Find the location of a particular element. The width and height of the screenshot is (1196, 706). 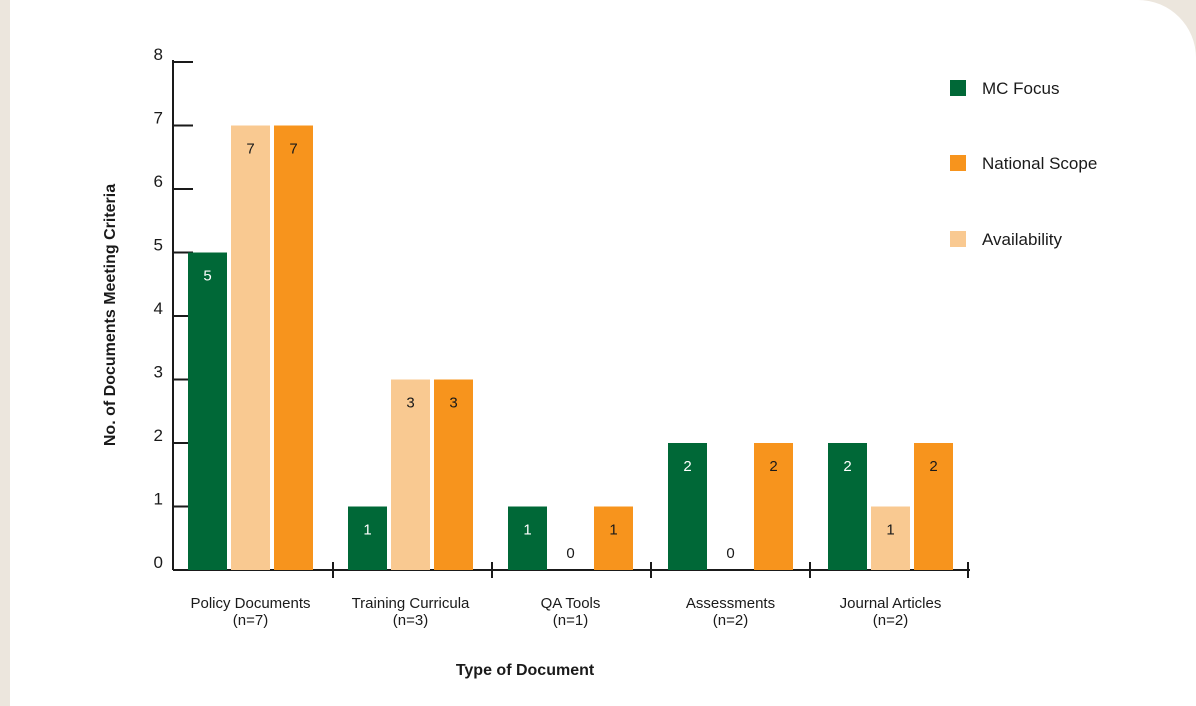

x-tick-label: Journal Articles is located at coordinates (891, 603).